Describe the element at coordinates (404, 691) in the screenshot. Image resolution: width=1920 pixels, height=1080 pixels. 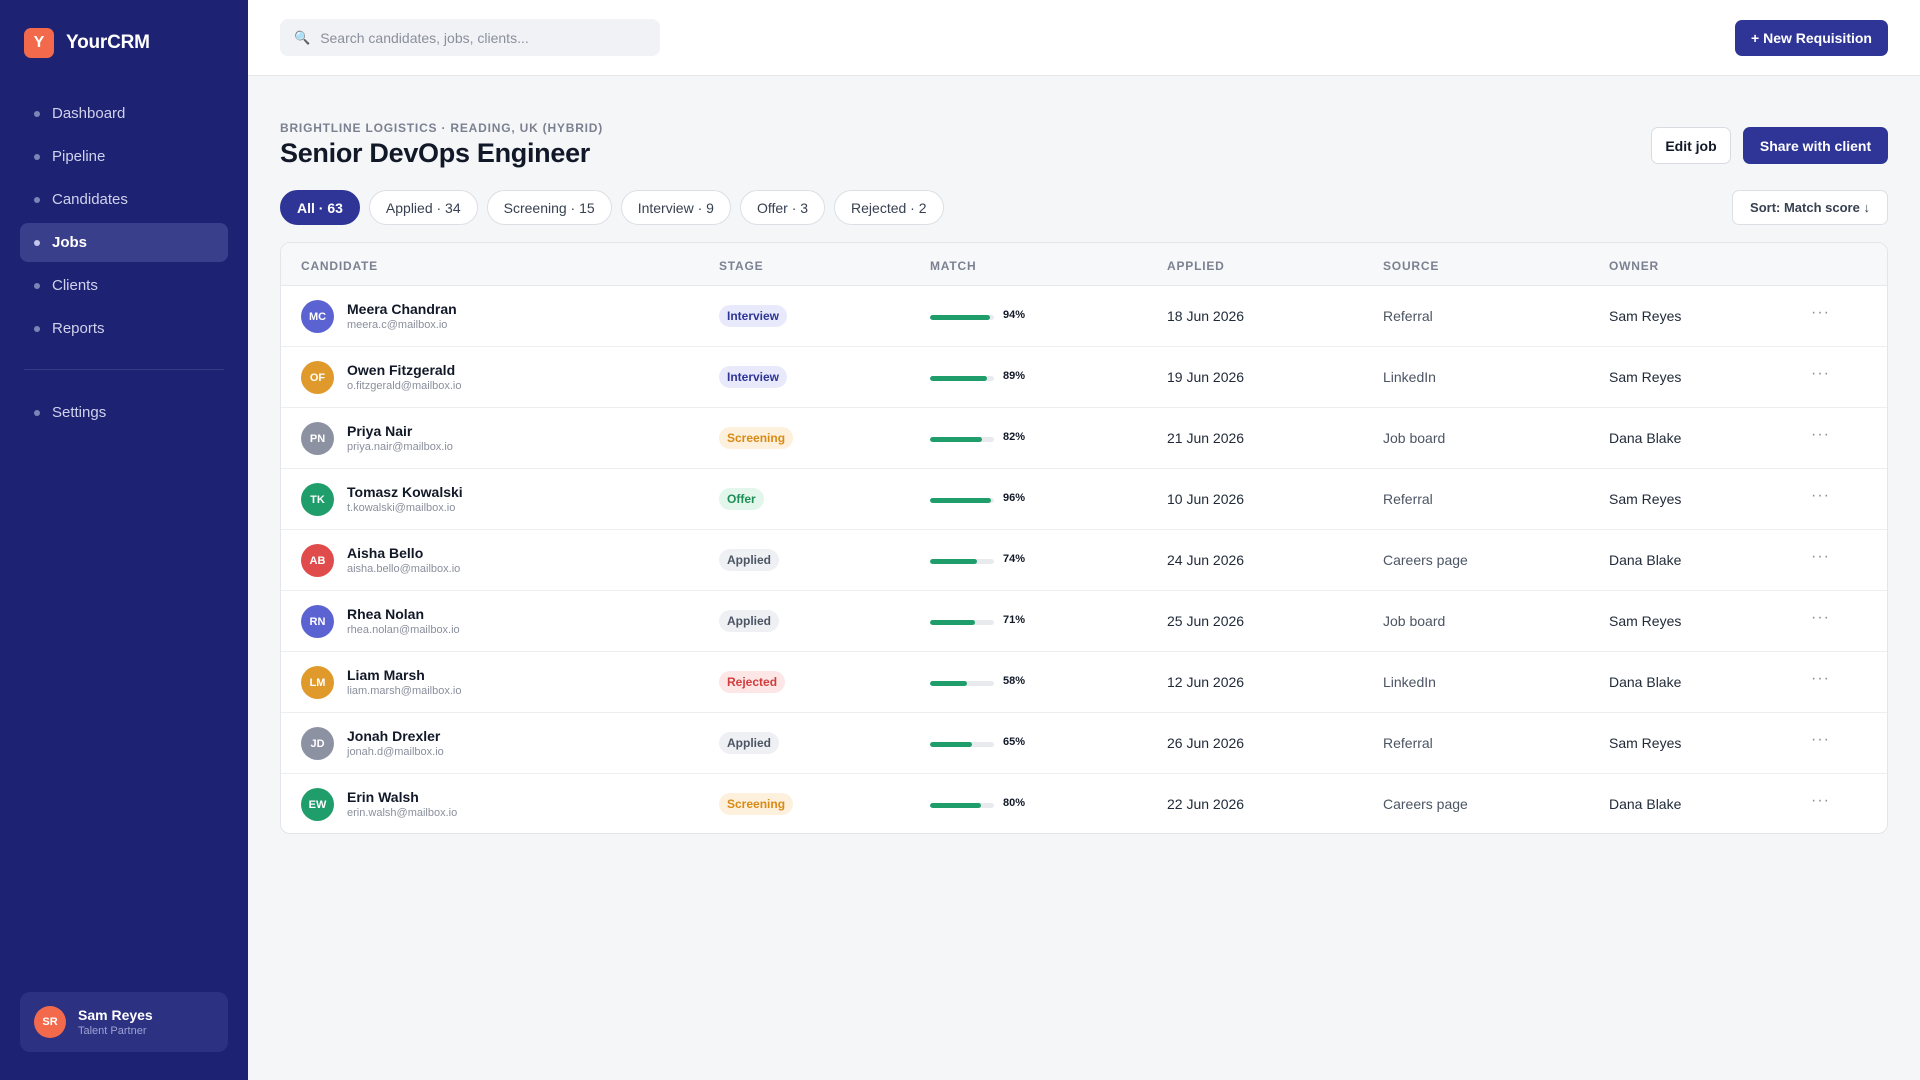
I see `candidate-email: liam.marsh@mailbox.io` at that location.